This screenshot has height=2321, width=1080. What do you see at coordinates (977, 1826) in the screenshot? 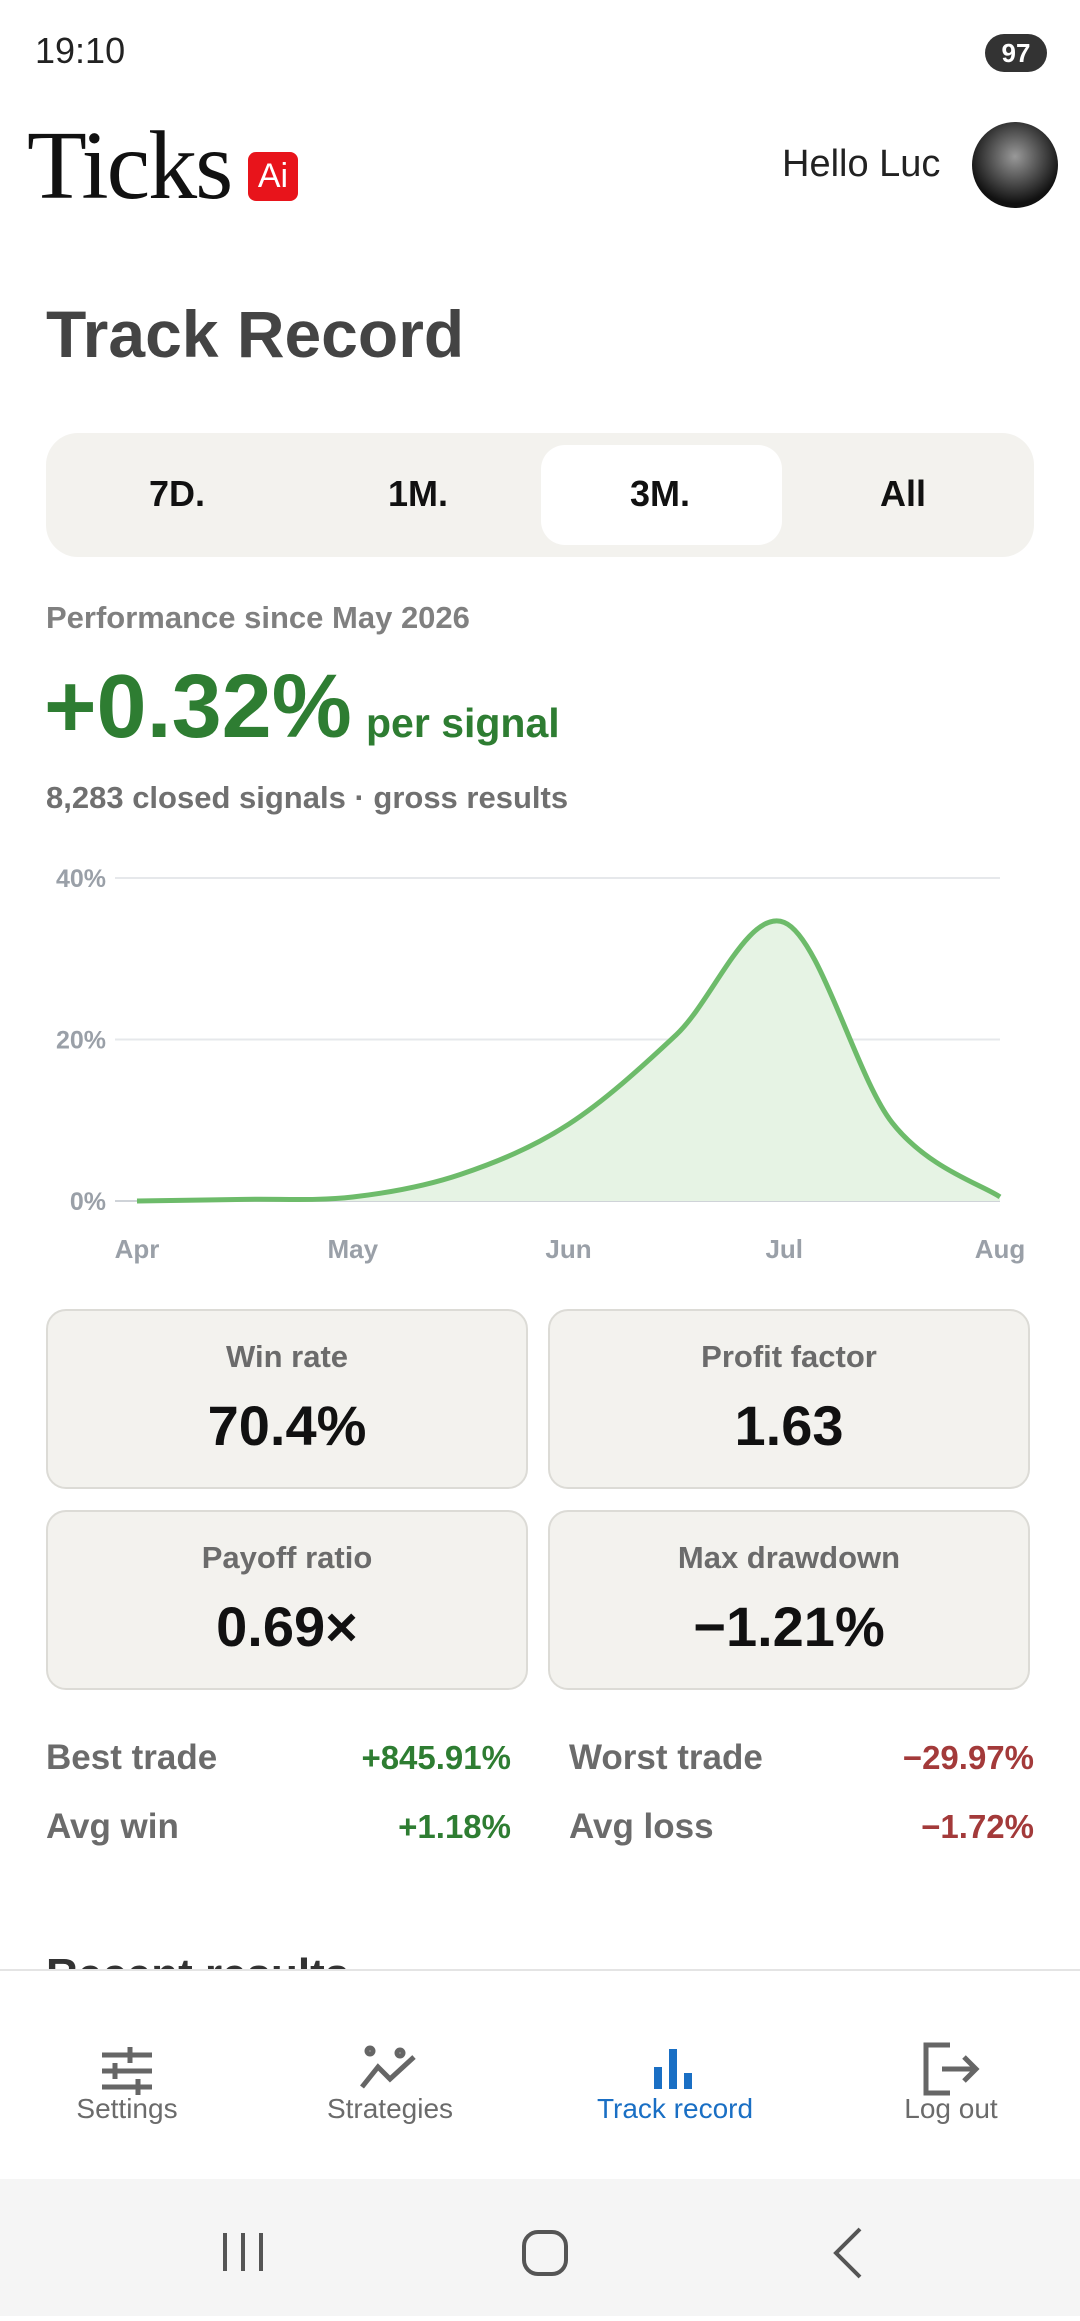
I see `trade-value: −1.72%` at bounding box center [977, 1826].